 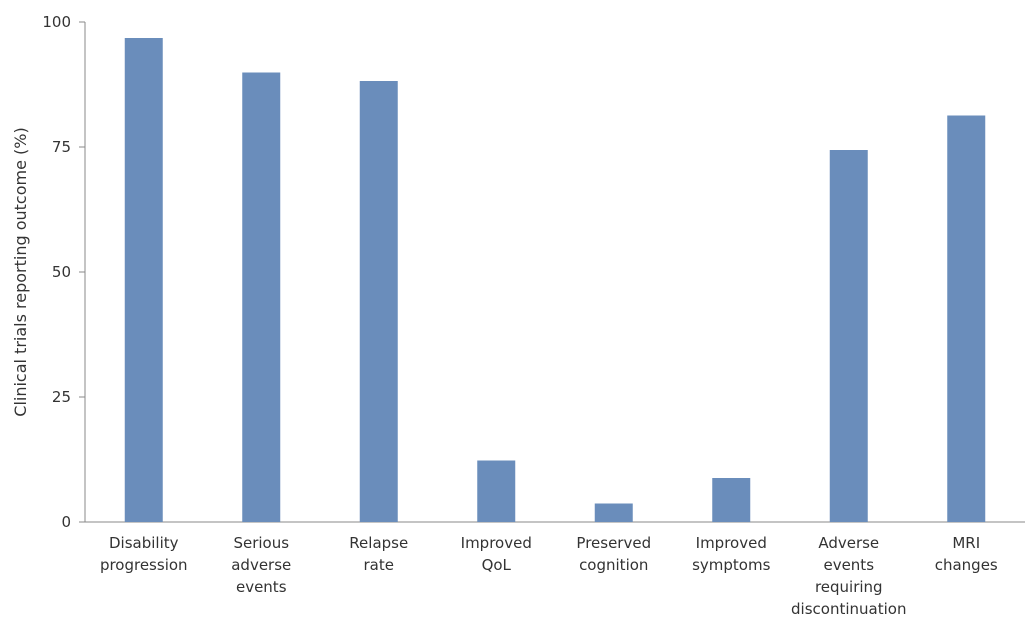 What do you see at coordinates (613, 554) in the screenshot?
I see `x-tick-label: Preserved cognition` at bounding box center [613, 554].